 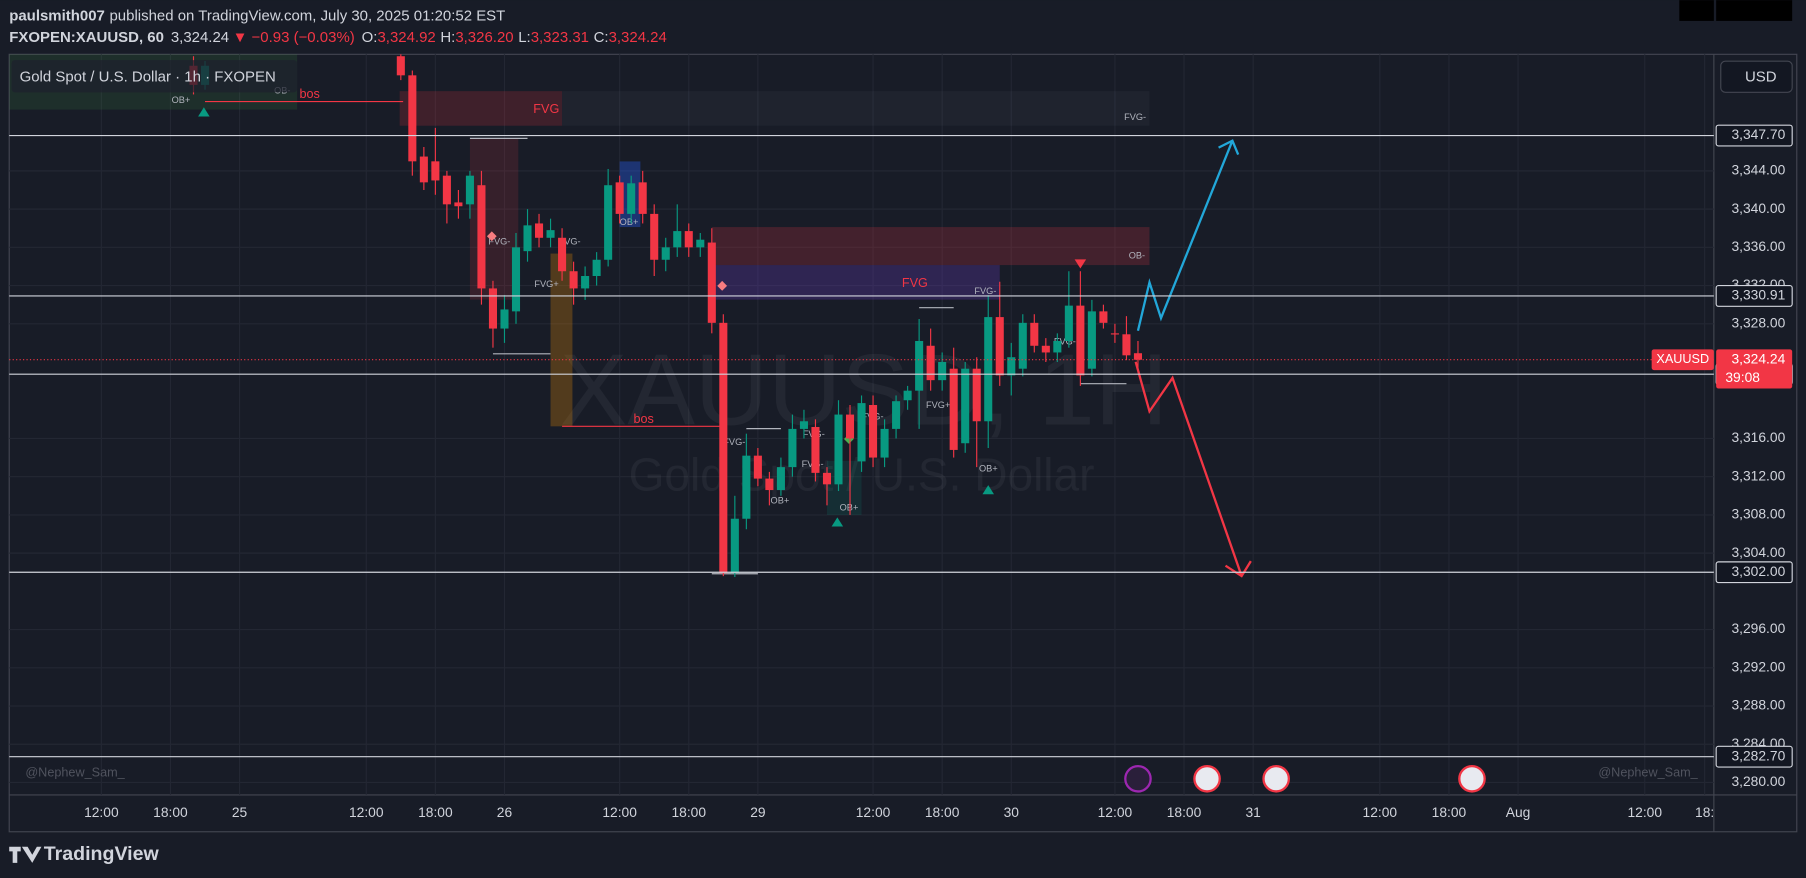 What do you see at coordinates (505, 812) in the screenshot?
I see `x-tick-label: 26` at bounding box center [505, 812].